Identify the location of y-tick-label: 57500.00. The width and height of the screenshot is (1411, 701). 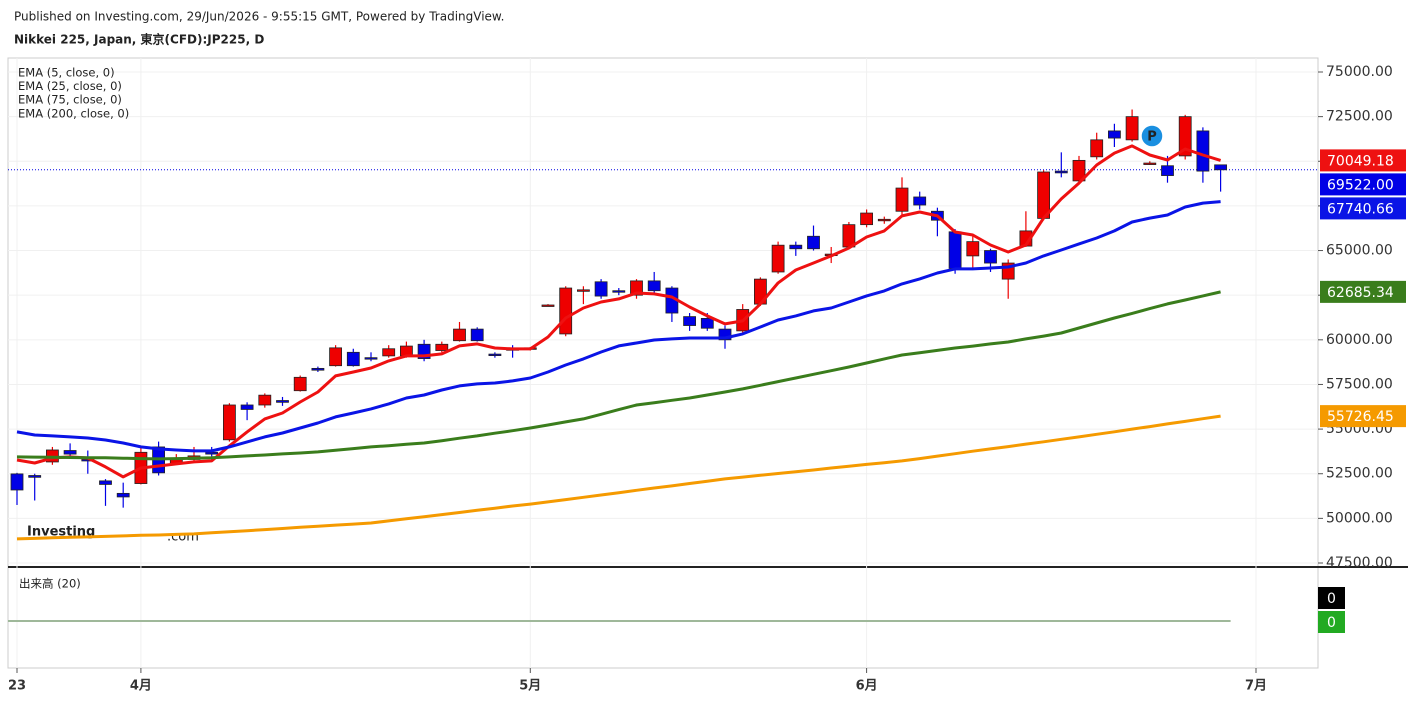
(1359, 384).